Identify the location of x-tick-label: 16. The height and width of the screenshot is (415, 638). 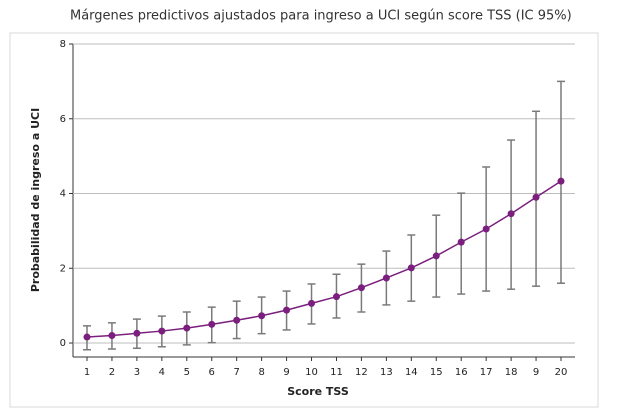
(461, 372).